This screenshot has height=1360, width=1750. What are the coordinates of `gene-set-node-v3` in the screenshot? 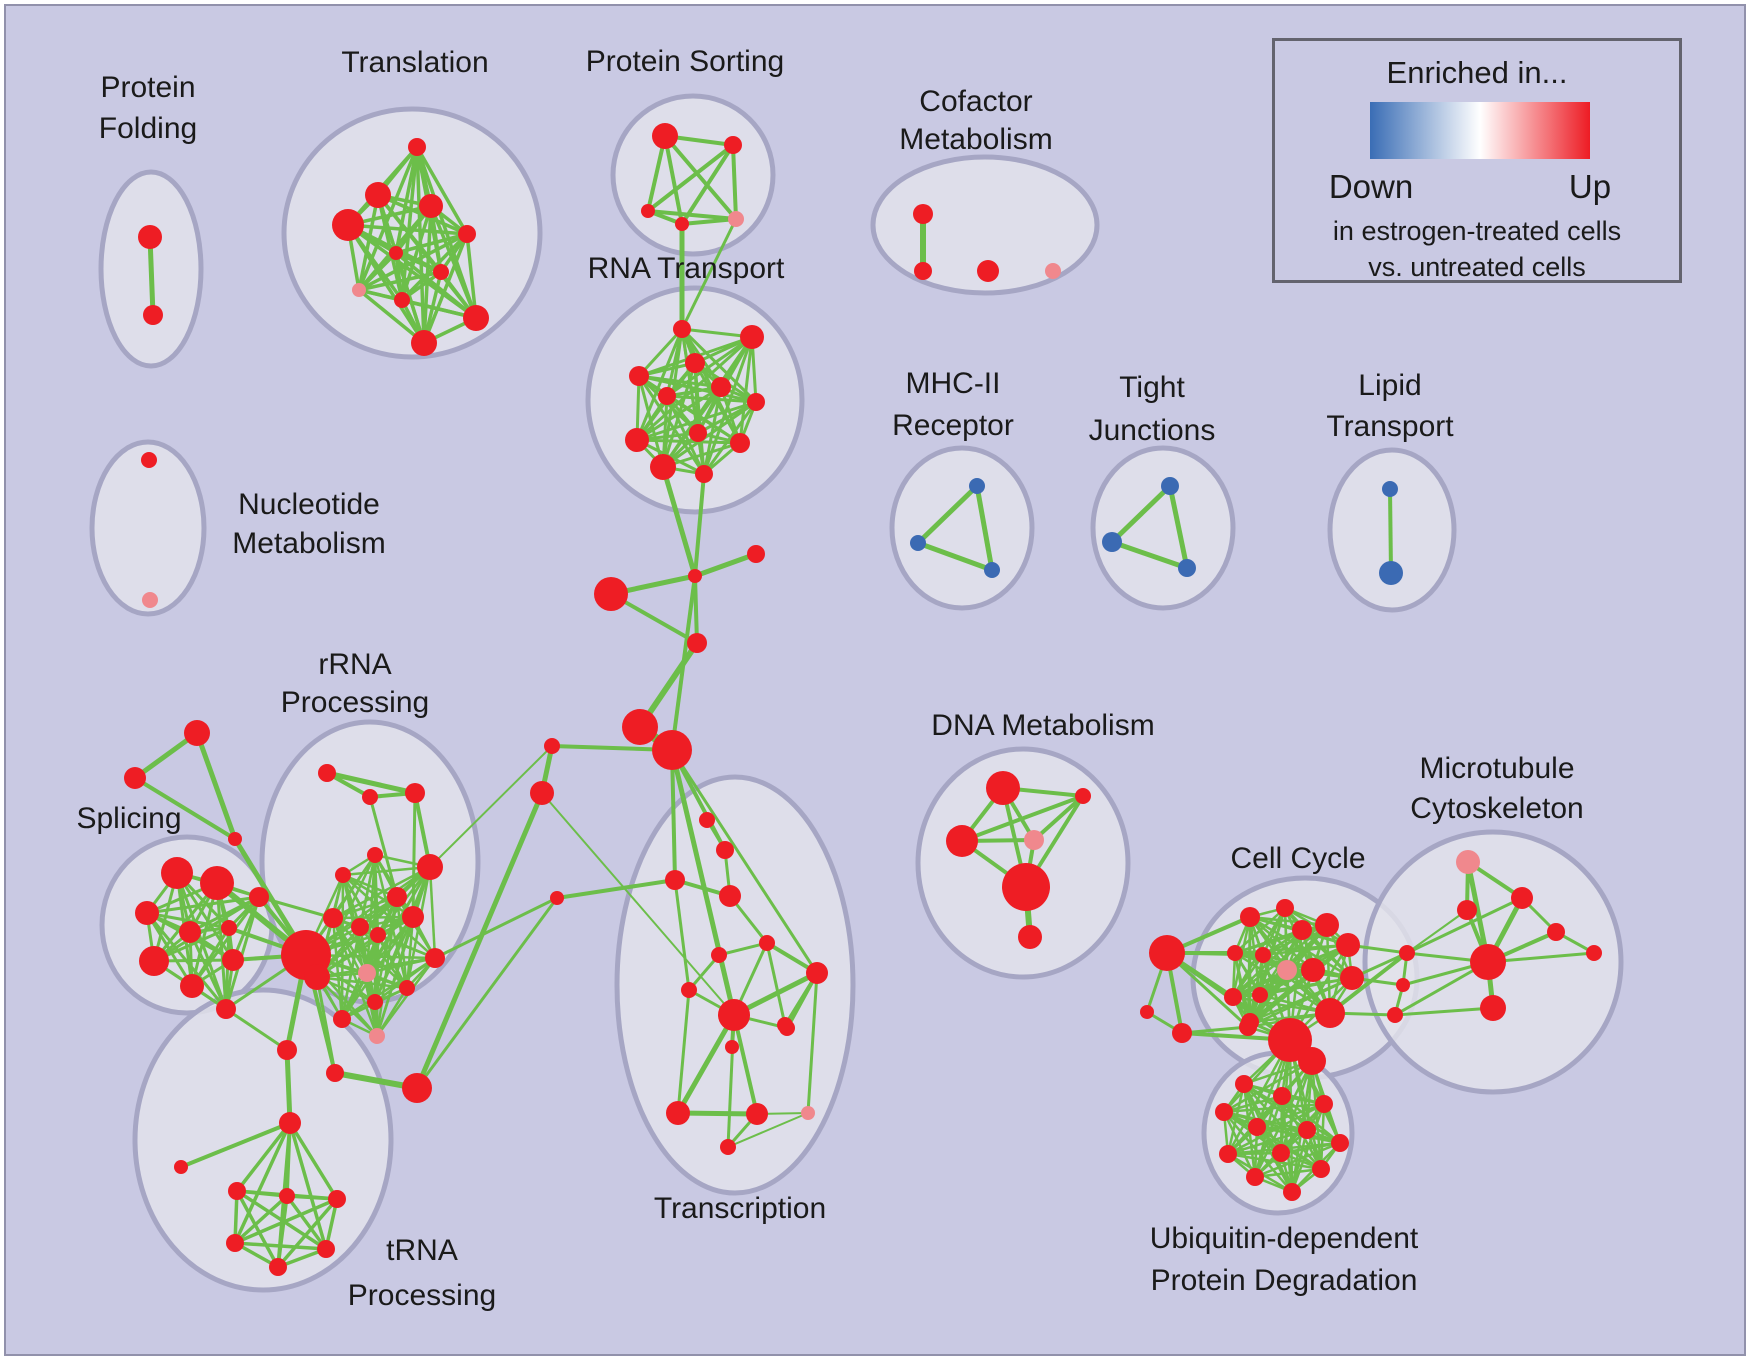 It's located at (1224, 1112).